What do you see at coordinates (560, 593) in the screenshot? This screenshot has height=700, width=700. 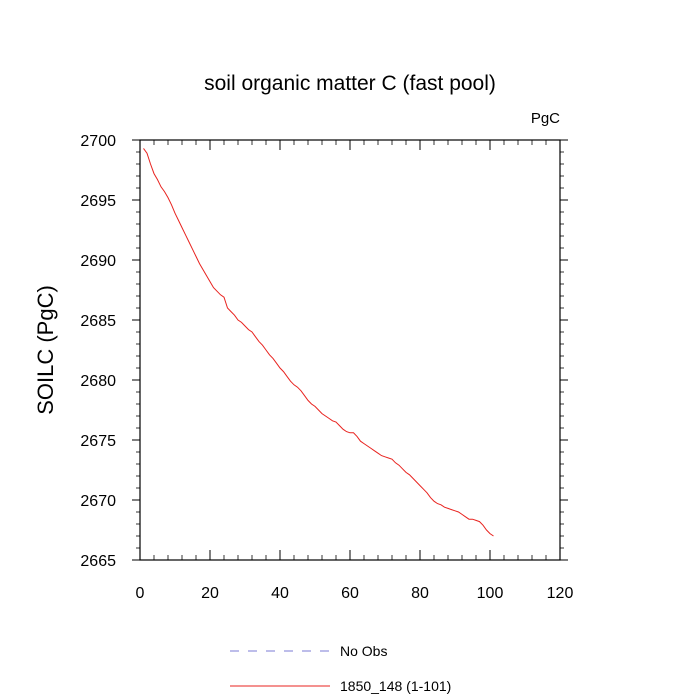 I see `x-tick-label: 120` at bounding box center [560, 593].